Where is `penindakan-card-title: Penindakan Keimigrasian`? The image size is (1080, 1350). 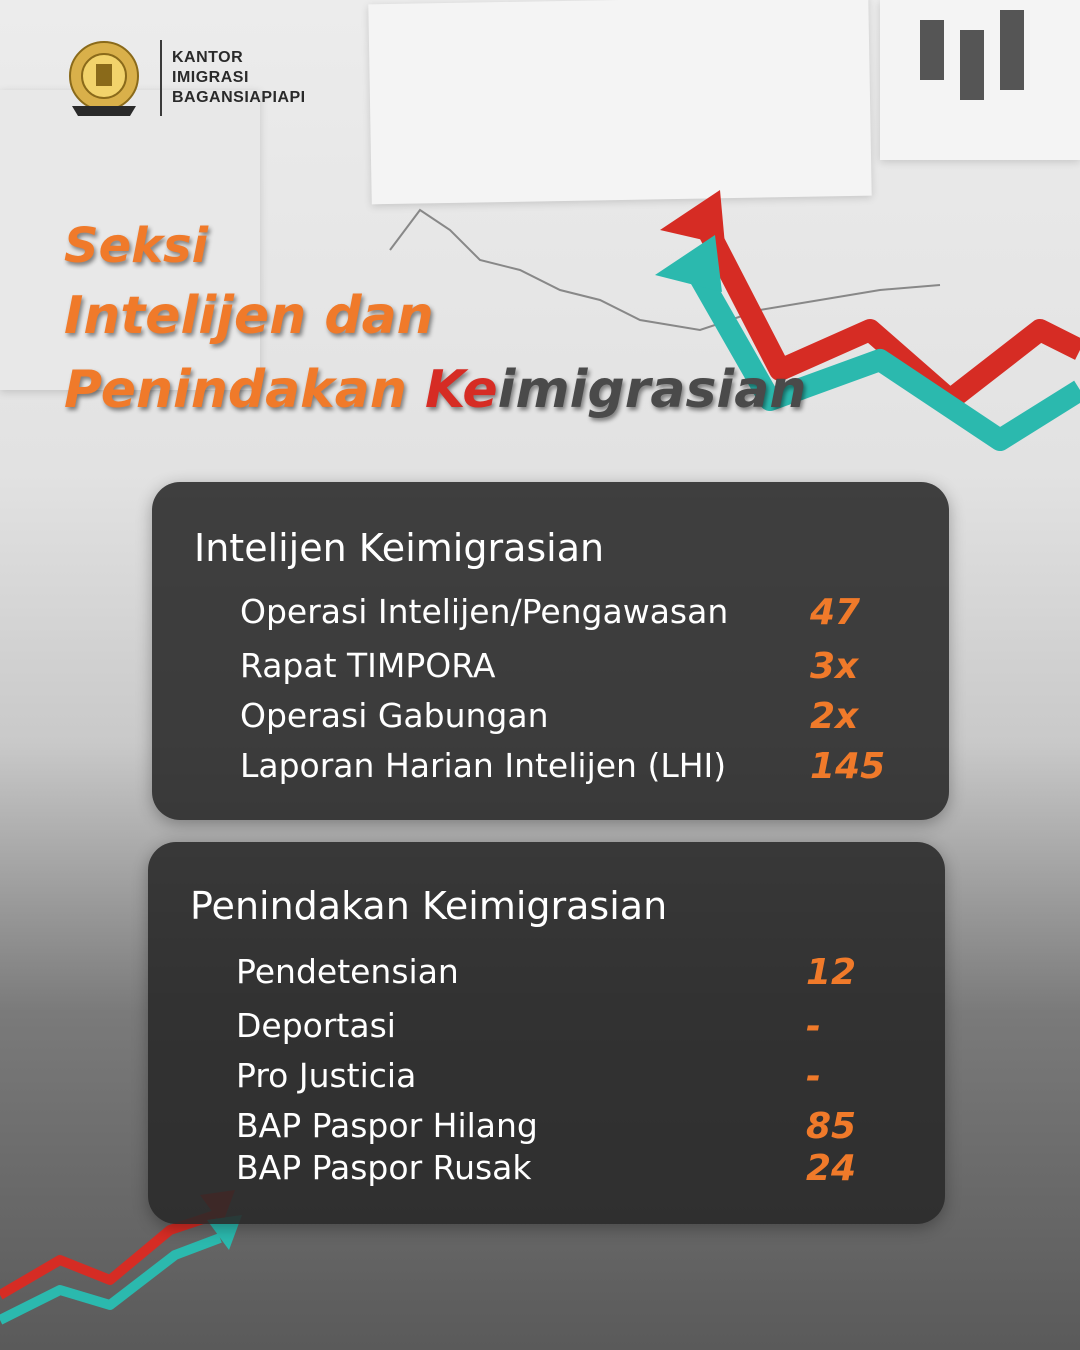
penindakan-card-title: Penindakan Keimigrasian is located at coordinates (429, 906).